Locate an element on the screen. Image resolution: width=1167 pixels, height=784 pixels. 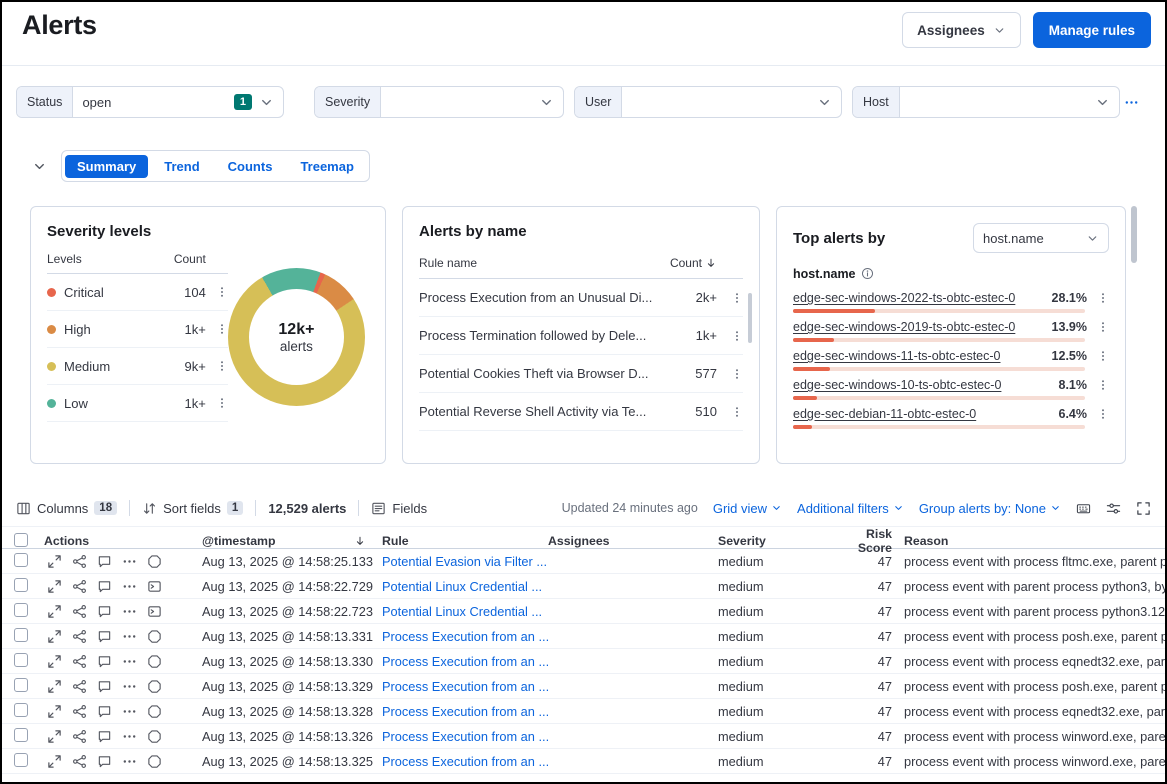
col-severity: Severity is located at coordinates (742, 541).